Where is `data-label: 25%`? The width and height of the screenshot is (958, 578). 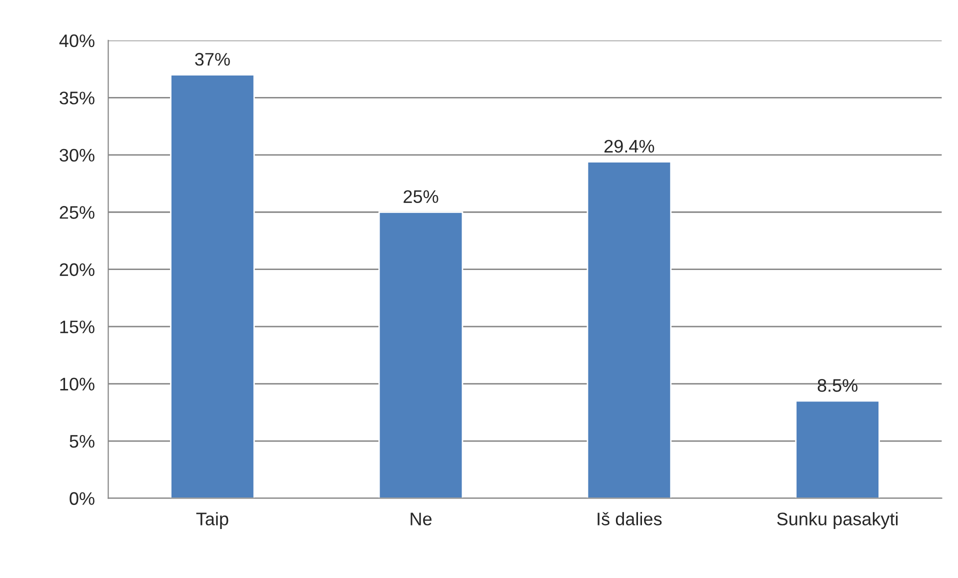
data-label: 25% is located at coordinates (421, 196).